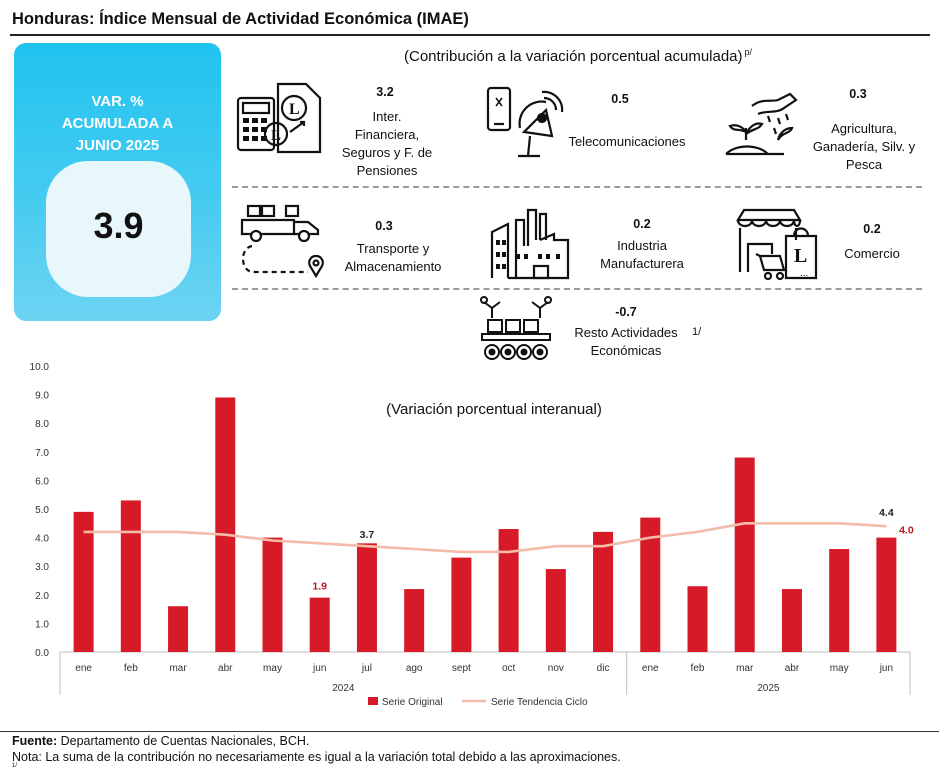 This screenshot has height=769, width=939. Describe the element at coordinates (117, 123) in the screenshot. I see `summary-label: VAR. % ACUMULADA A JUNIO 2025` at that location.